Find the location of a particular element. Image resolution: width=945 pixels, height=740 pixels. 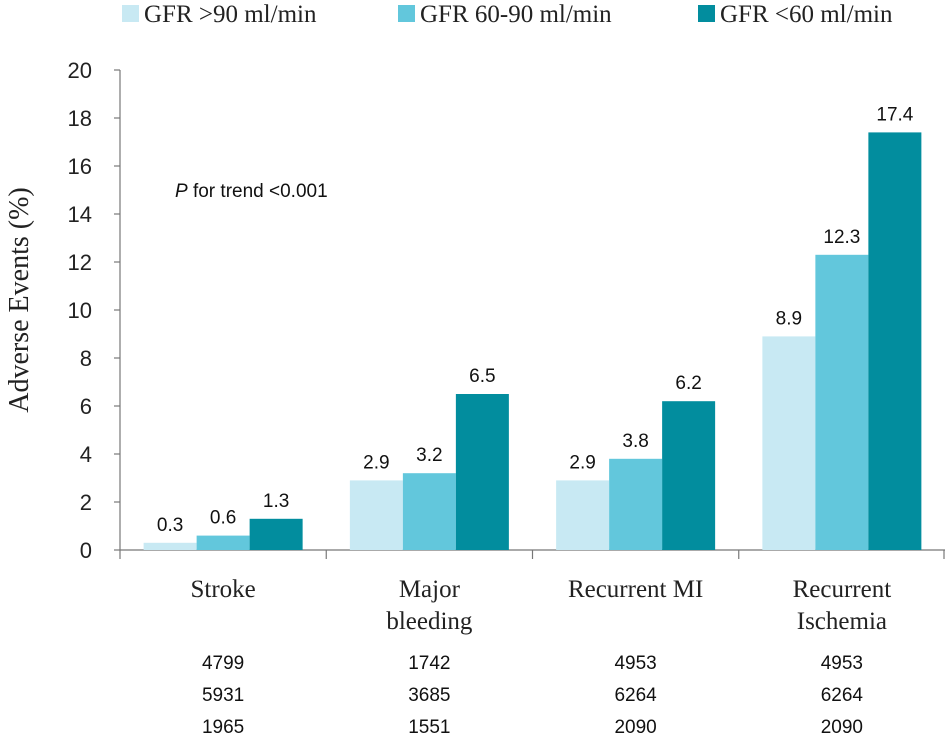

category-label-1: Major bleeding is located at coordinates (429, 605).